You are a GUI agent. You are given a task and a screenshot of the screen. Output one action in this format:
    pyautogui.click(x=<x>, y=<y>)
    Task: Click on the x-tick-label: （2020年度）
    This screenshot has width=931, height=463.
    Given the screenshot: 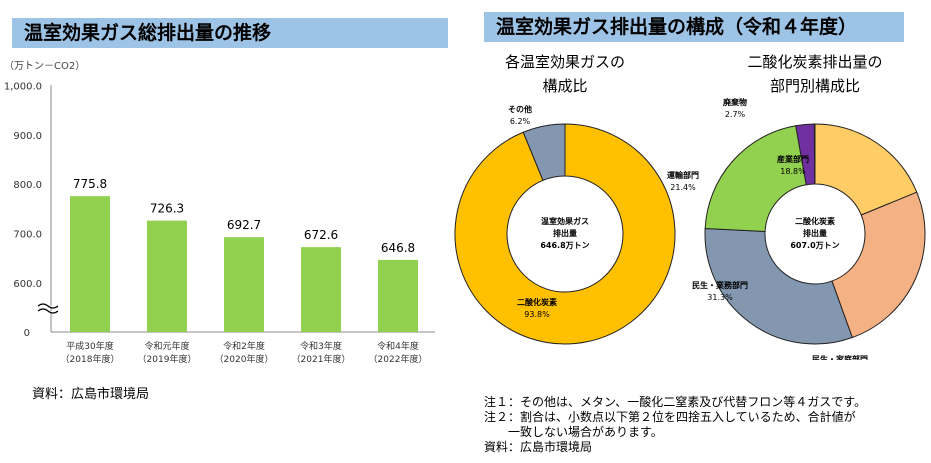 What is the action you would take?
    pyautogui.click(x=244, y=359)
    